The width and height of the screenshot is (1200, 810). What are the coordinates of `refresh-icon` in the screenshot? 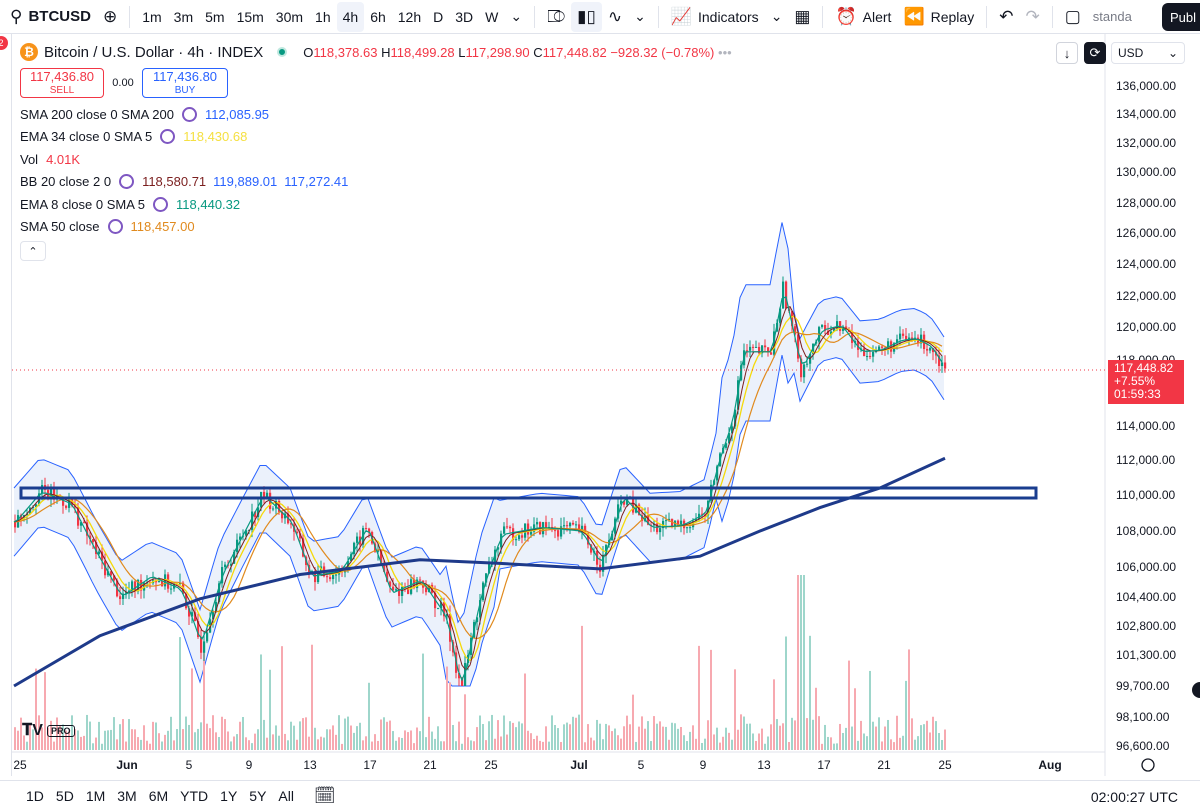 It's located at (189, 114).